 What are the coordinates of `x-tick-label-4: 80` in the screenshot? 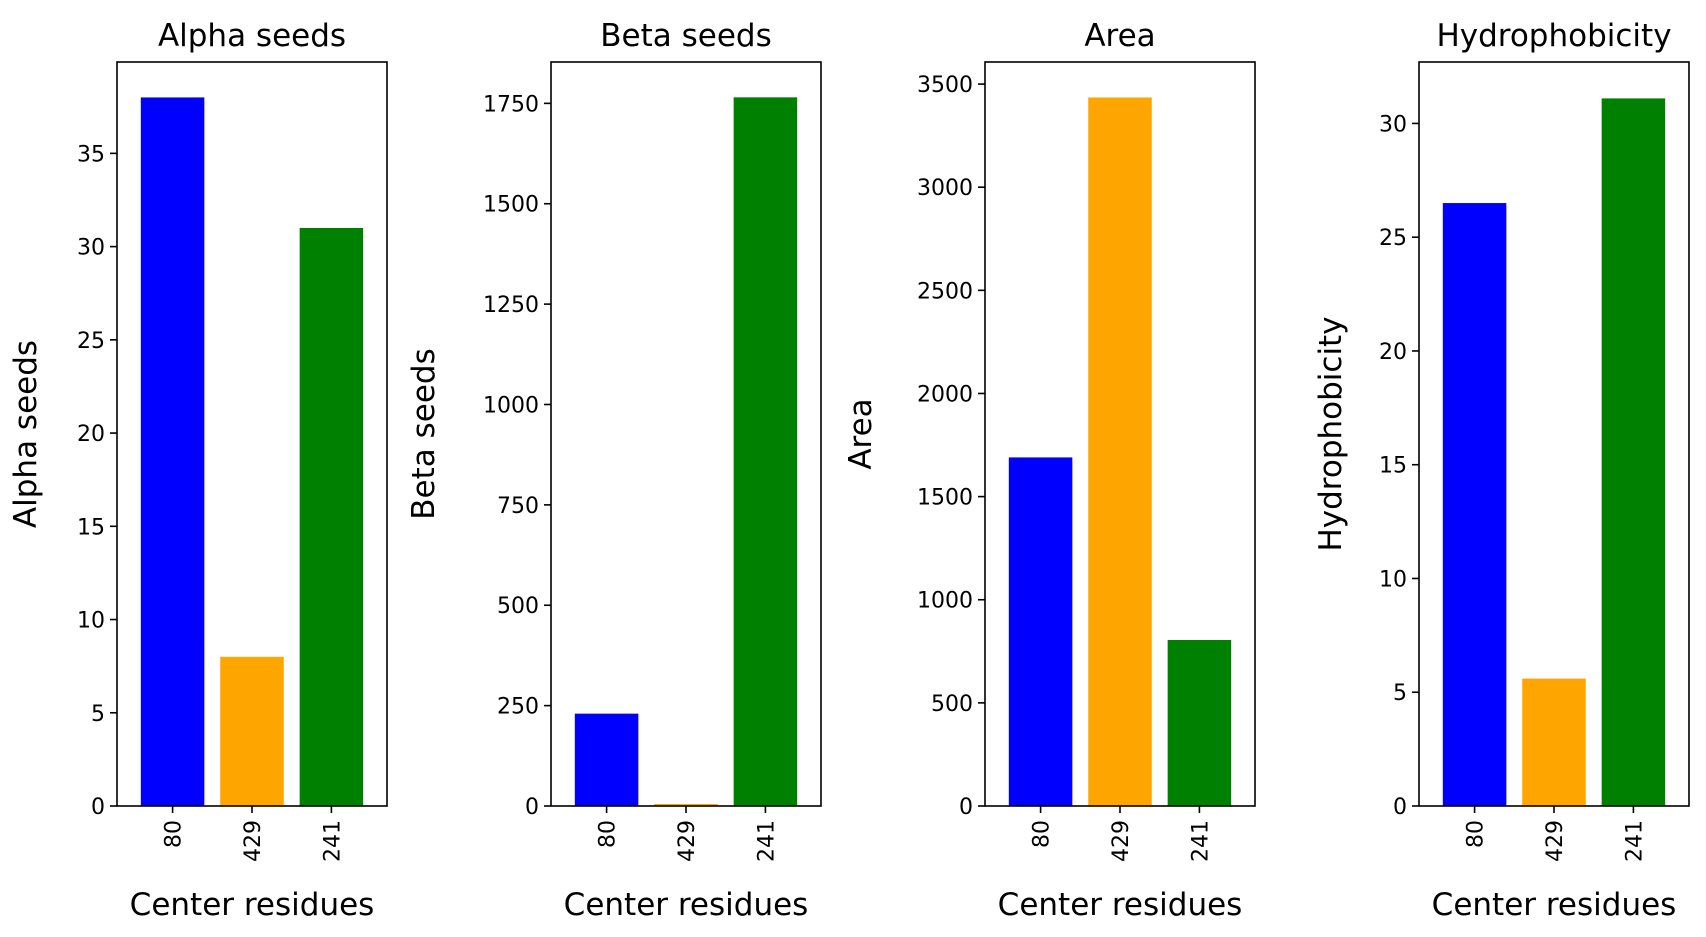 It's located at (1476, 834).